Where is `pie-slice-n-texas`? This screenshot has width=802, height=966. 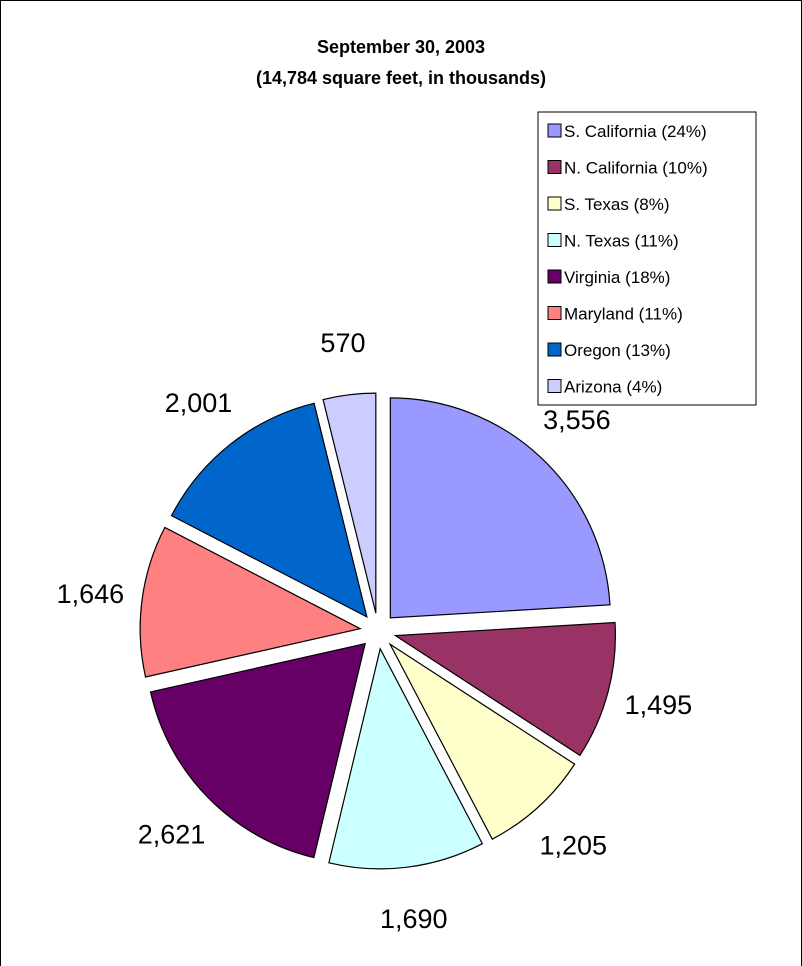
pie-slice-n-texas is located at coordinates (406, 758).